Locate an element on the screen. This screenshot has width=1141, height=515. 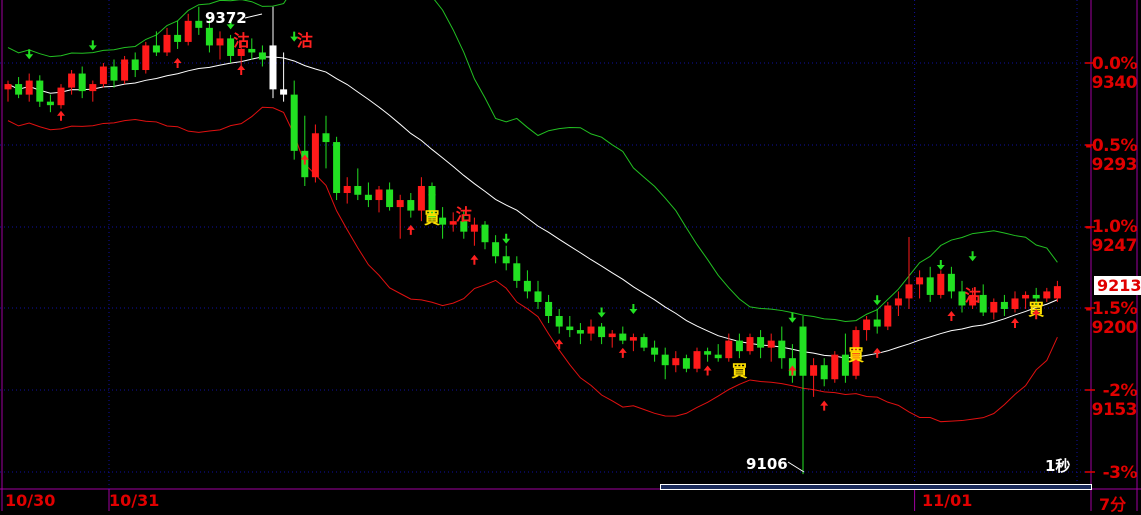
low-leader-line is located at coordinates (796, 467).